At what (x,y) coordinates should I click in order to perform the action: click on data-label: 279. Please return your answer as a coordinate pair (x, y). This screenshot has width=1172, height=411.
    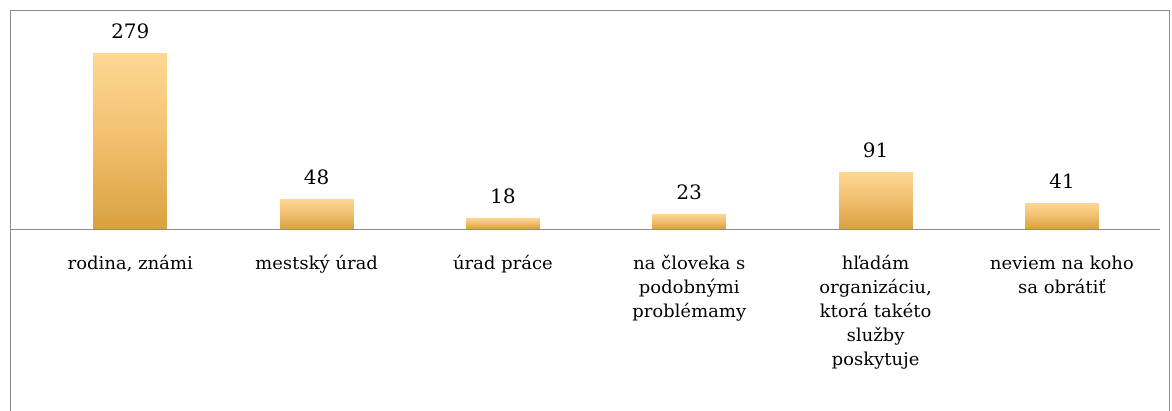
    Looking at the image, I should click on (130, 31).